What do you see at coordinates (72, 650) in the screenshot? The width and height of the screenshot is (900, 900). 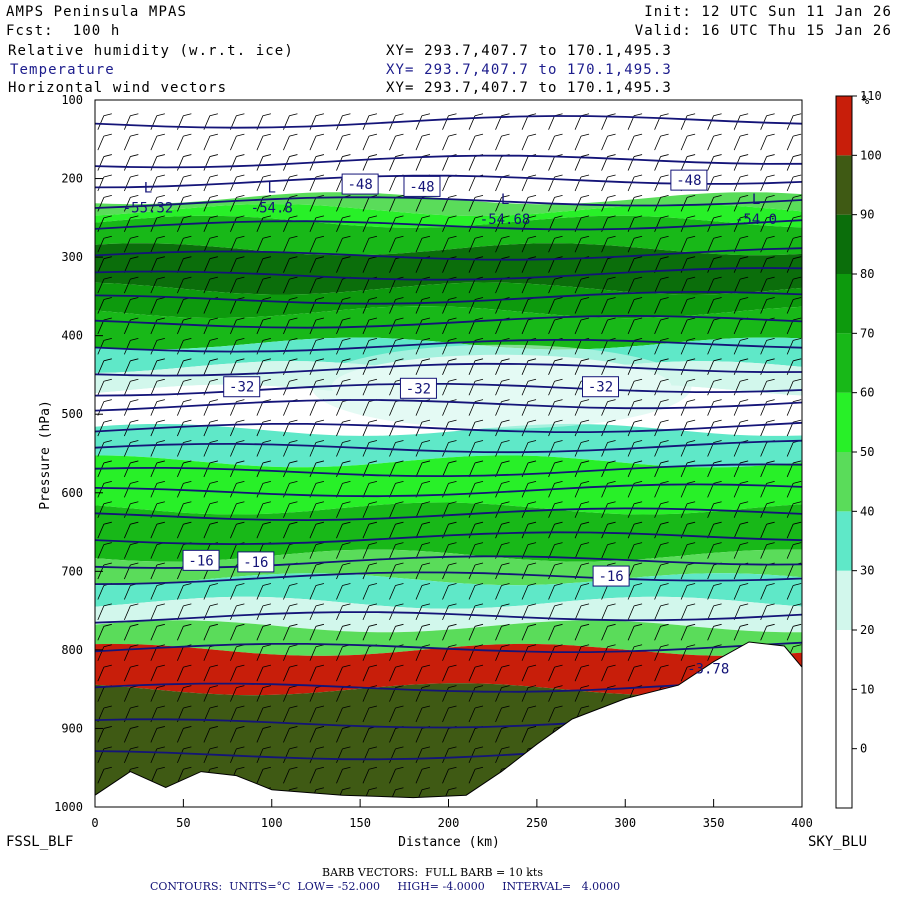 I see `y-tick-label: 800` at bounding box center [72, 650].